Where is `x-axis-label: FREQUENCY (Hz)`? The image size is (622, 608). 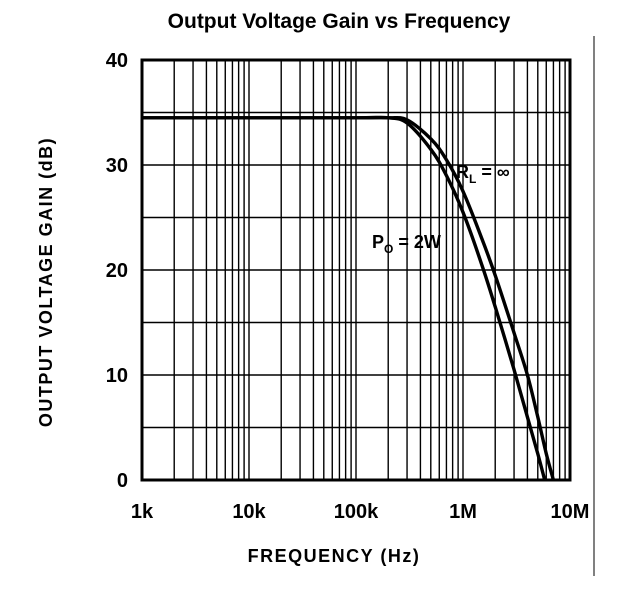
x-axis-label: FREQUENCY (Hz) is located at coordinates (334, 556).